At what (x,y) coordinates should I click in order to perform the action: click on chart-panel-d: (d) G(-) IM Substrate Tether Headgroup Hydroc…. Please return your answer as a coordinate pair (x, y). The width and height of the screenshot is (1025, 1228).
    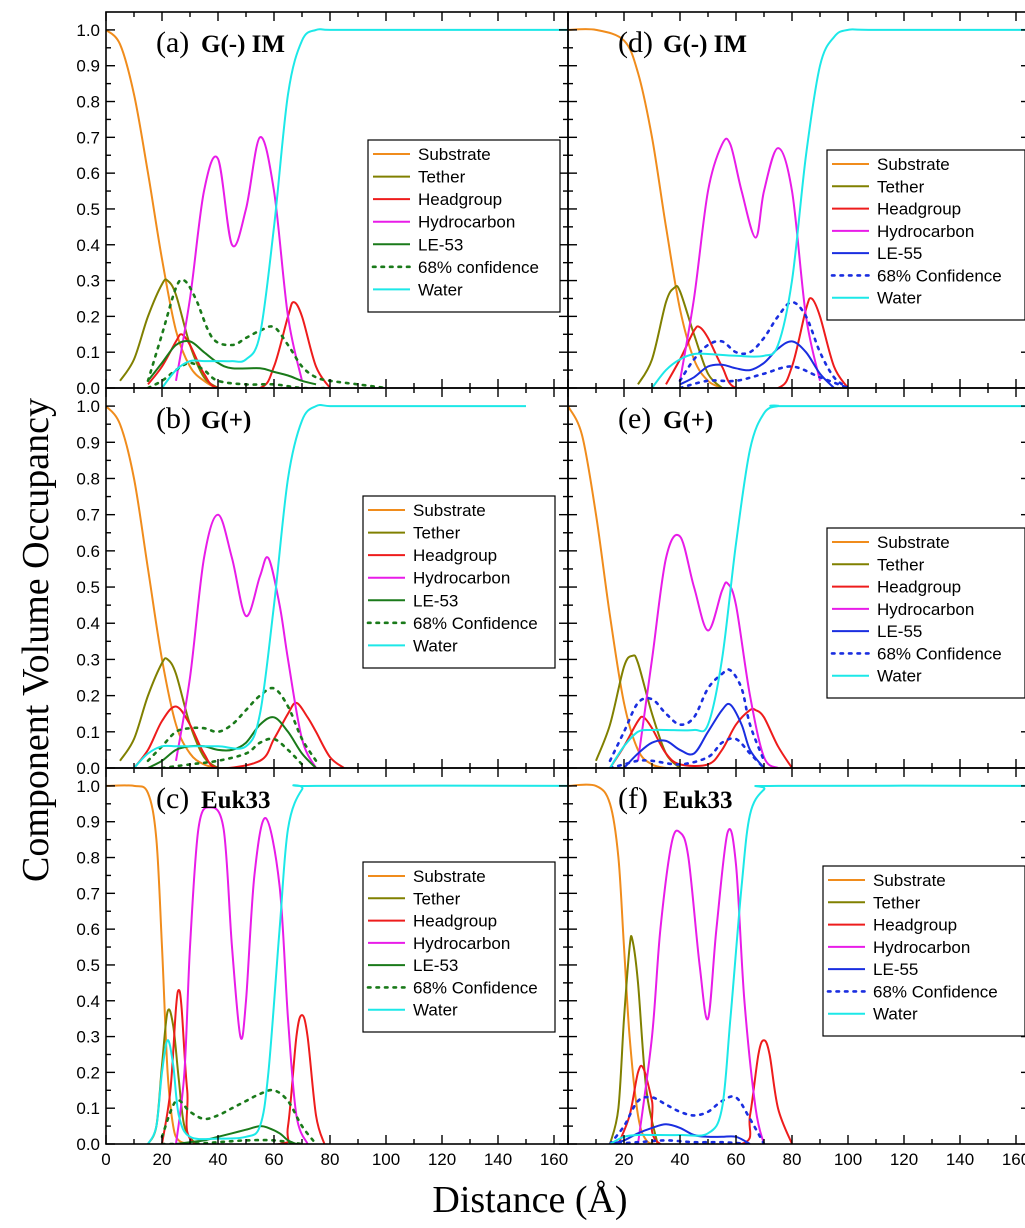
    Looking at the image, I should click on (796, 200).